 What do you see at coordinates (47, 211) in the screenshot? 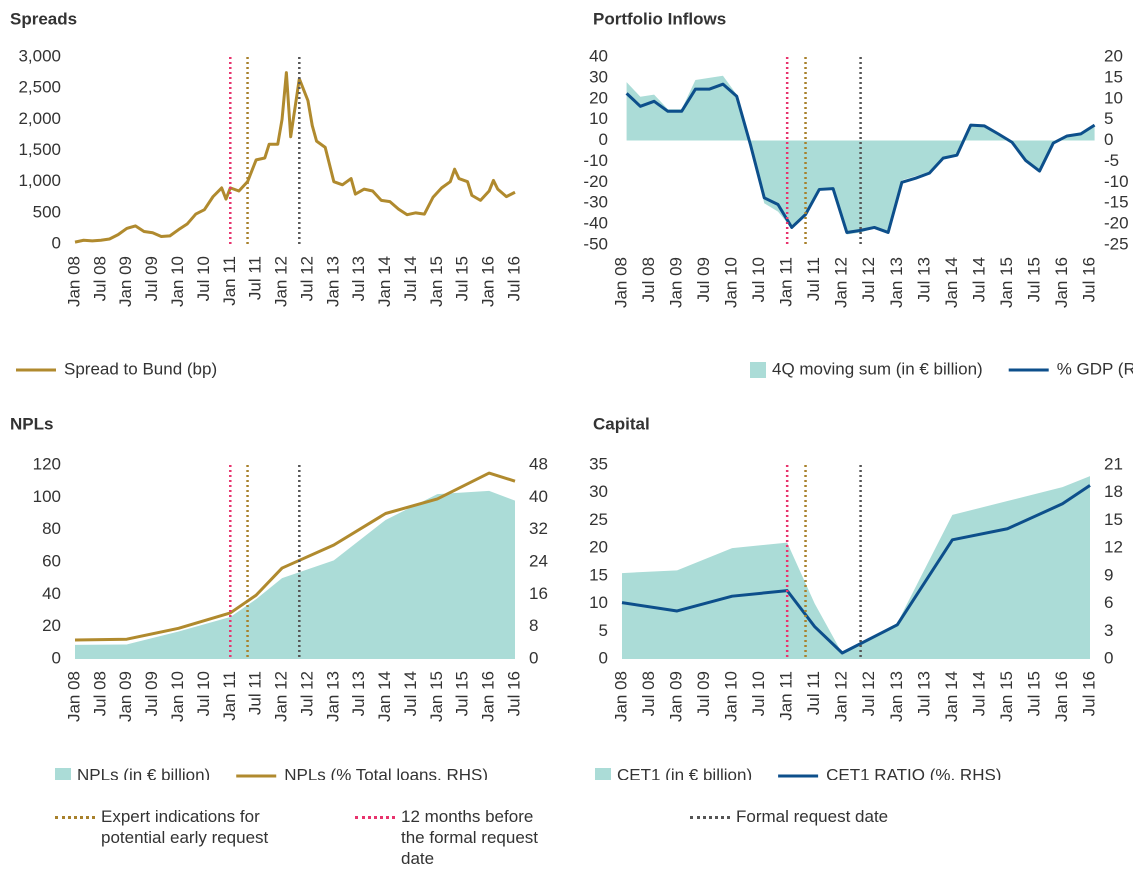
I see `y-tick-label: 500` at bounding box center [47, 211].